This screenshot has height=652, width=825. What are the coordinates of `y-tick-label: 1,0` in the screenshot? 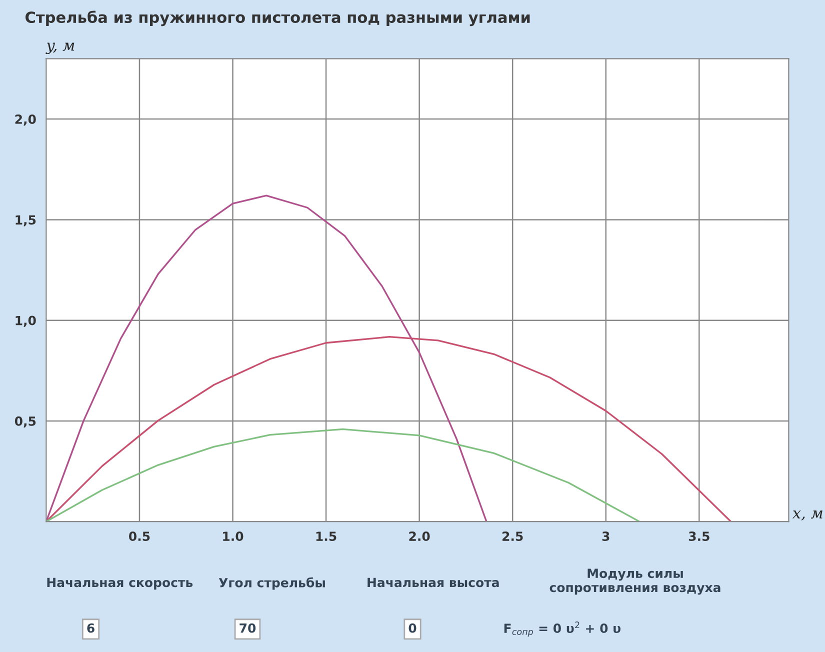 It's located at (26, 321).